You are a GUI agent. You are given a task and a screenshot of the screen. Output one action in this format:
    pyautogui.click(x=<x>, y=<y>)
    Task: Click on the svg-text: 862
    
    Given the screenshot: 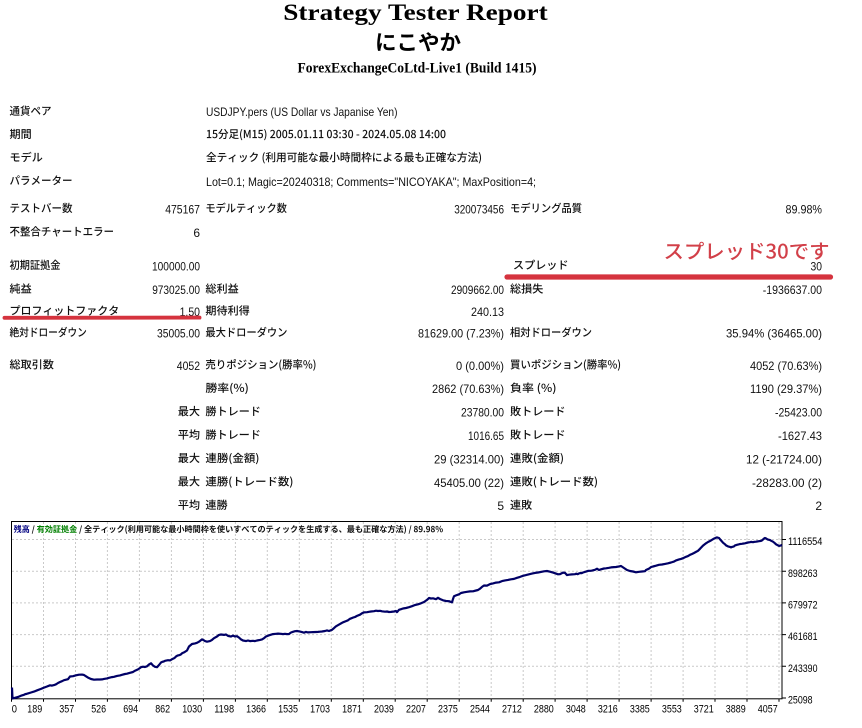 What is the action you would take?
    pyautogui.click(x=162, y=709)
    